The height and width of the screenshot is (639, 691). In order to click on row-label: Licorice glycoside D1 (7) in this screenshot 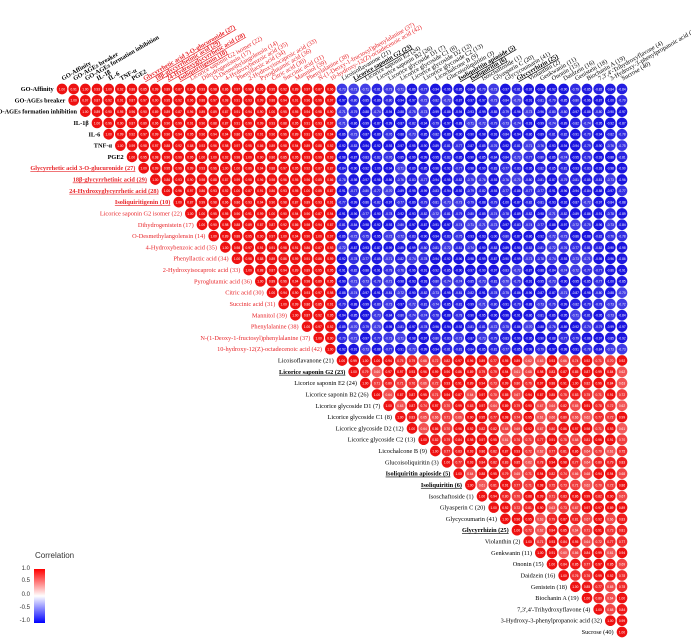, I will do `click(347, 406)`.